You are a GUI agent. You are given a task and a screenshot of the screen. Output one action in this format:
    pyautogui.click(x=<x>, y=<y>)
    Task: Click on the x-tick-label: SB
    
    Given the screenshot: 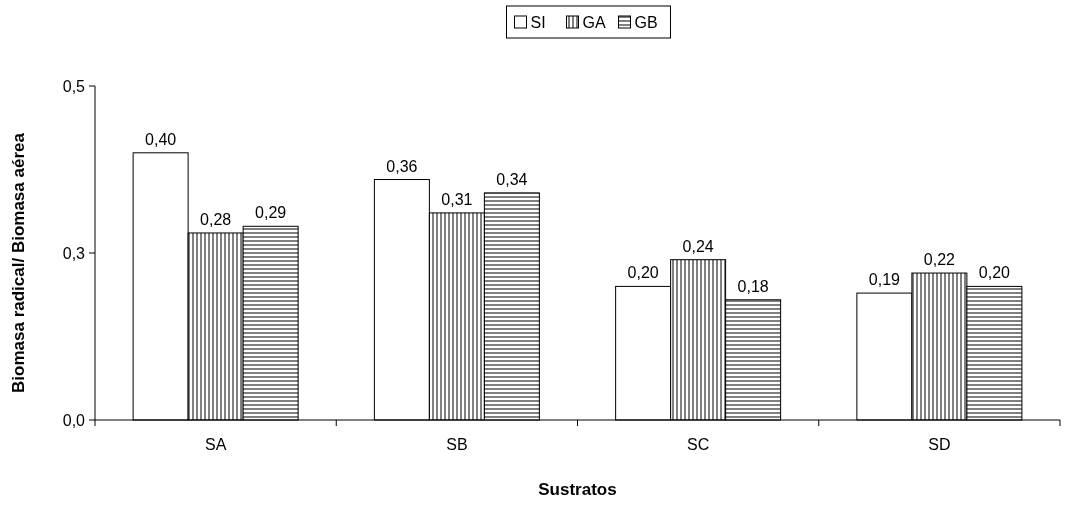 What is the action you would take?
    pyautogui.click(x=457, y=444)
    